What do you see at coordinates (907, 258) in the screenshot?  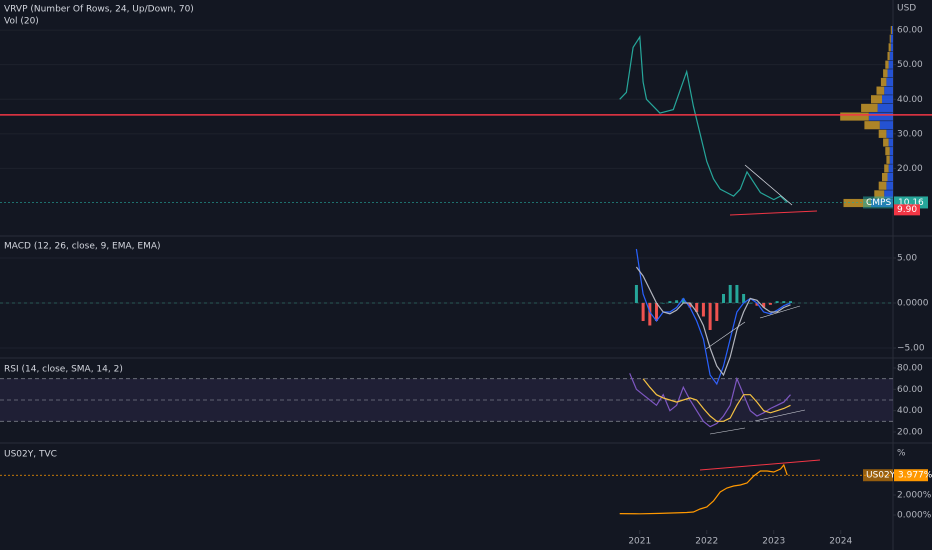 I see `y-tick-label: 5.00` at bounding box center [907, 258].